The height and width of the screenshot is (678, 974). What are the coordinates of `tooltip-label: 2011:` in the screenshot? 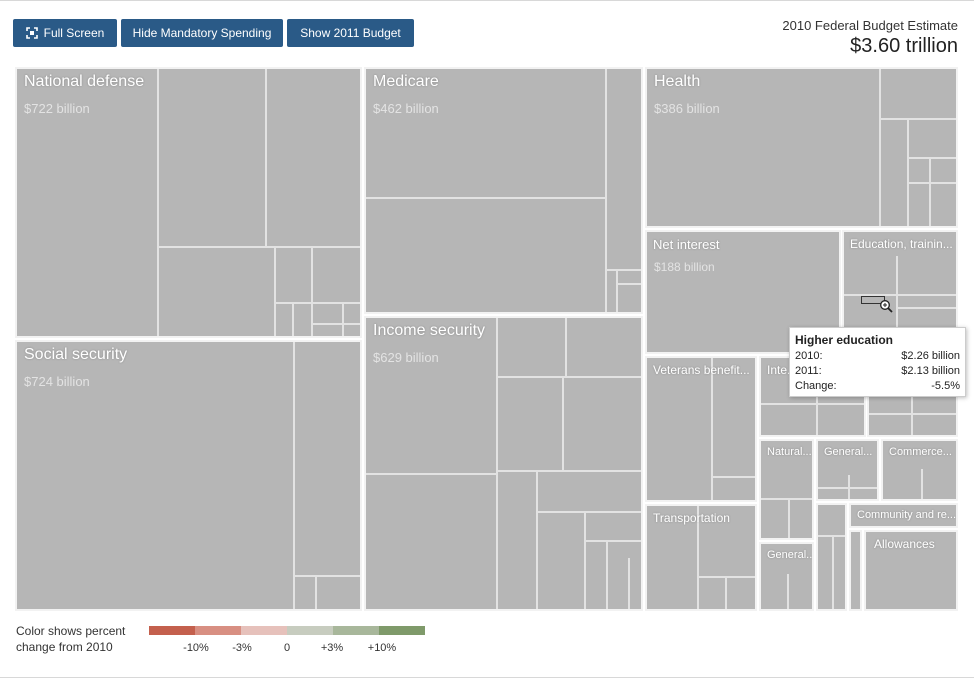 It's located at (808, 371).